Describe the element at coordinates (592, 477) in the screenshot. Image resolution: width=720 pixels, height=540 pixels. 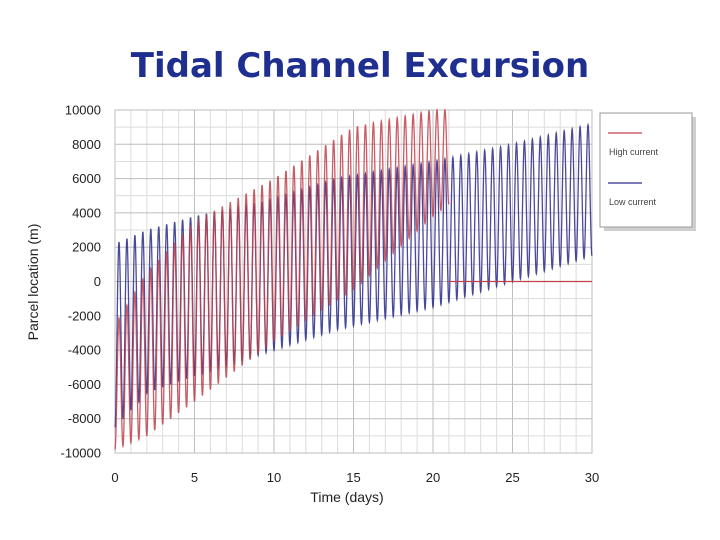
I see `x-tick-label: 30` at that location.